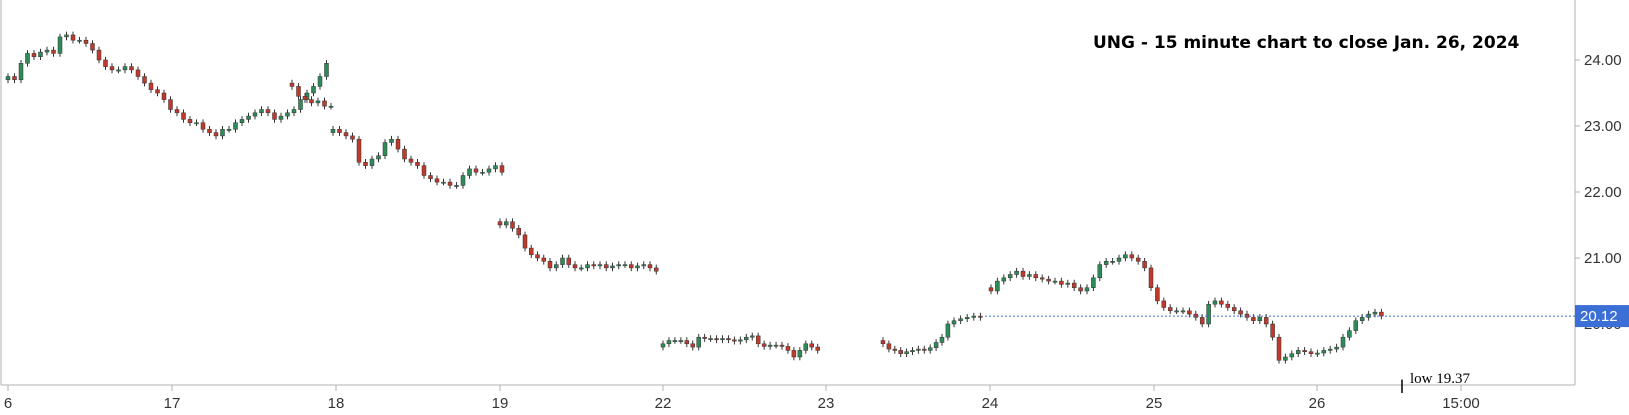 The height and width of the screenshot is (415, 1629). What do you see at coordinates (1602, 316) in the screenshot?
I see `last-price-badge-background` at bounding box center [1602, 316].